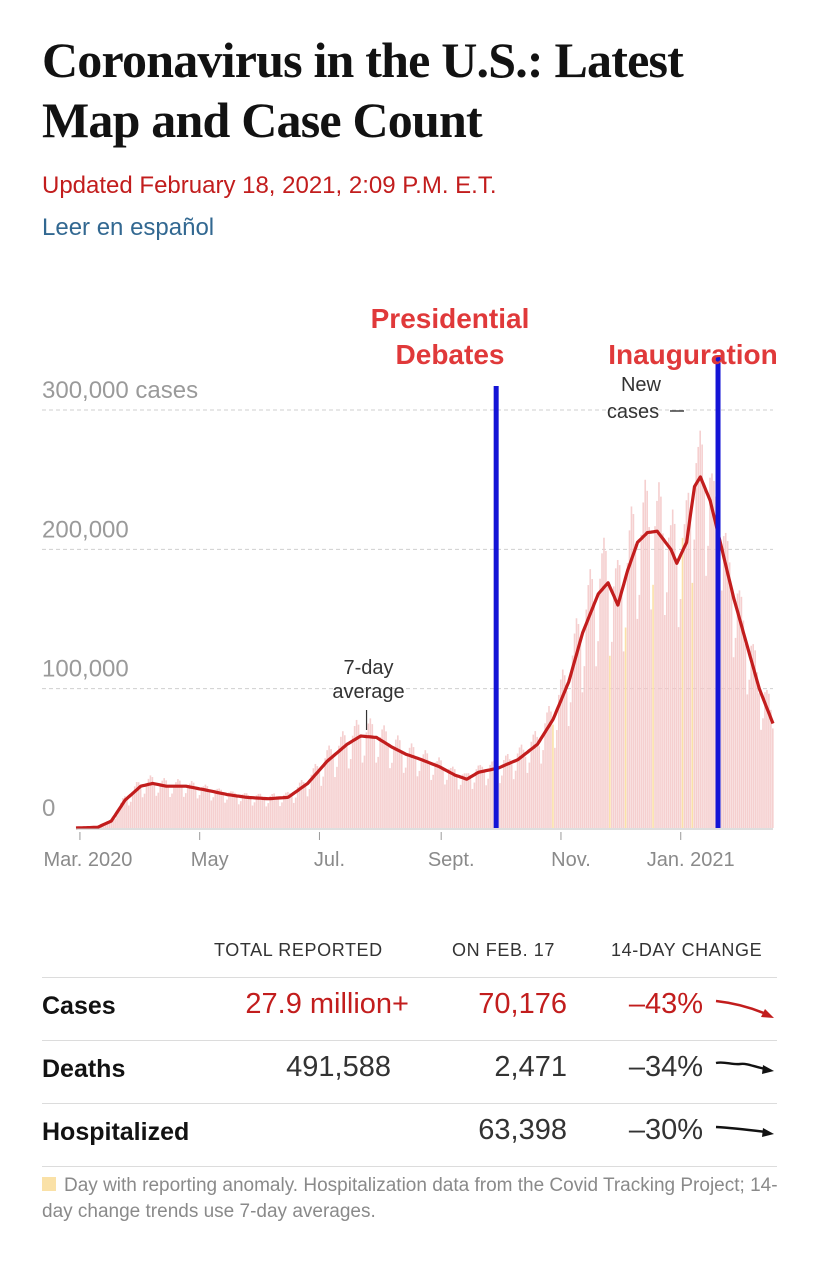 This screenshot has height=1280, width=817. I want to click on deaths-on-day: 2,471, so click(530, 1067).